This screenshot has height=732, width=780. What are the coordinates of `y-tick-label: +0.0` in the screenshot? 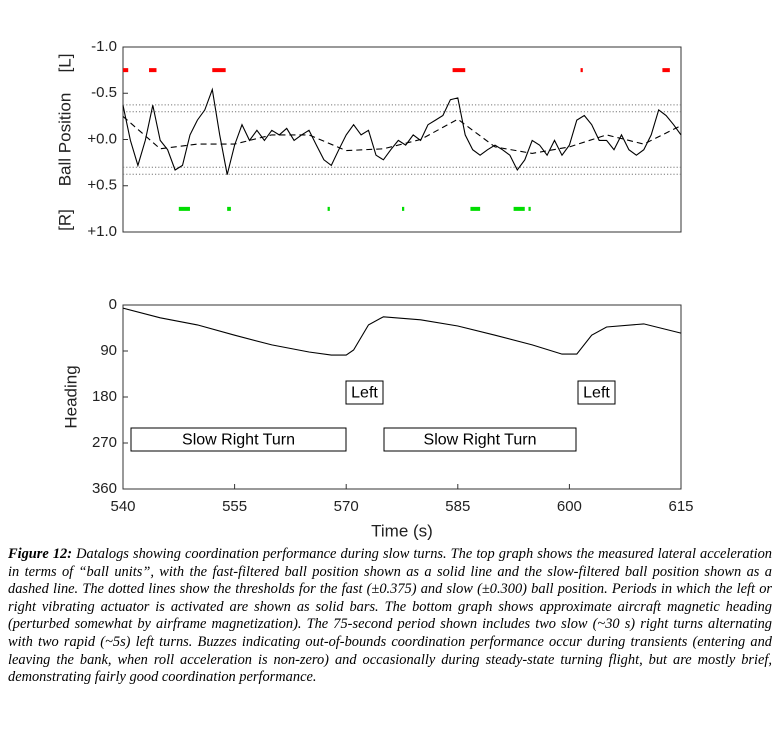 It's located at (102, 138).